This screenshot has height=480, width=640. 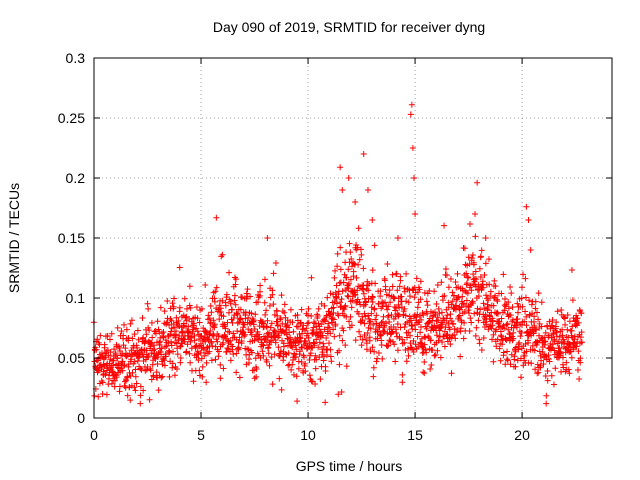 I want to click on x-tick-label: 0, so click(x=94, y=435).